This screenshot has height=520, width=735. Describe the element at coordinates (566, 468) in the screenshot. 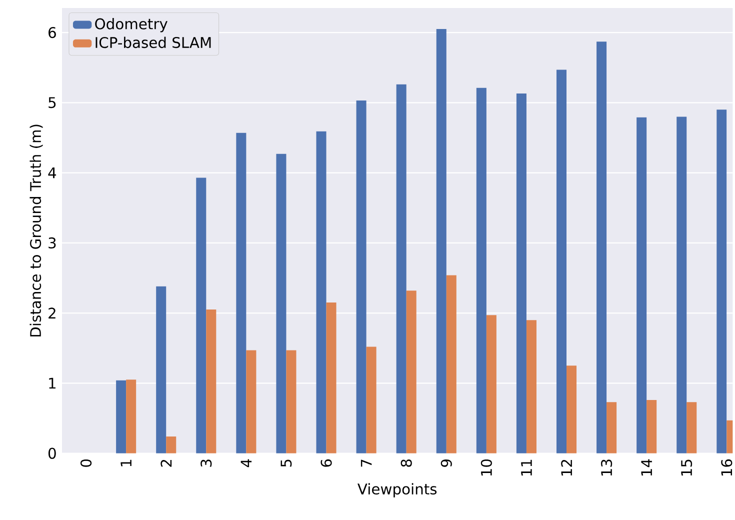

I see `x-tick-label: 12` at that location.